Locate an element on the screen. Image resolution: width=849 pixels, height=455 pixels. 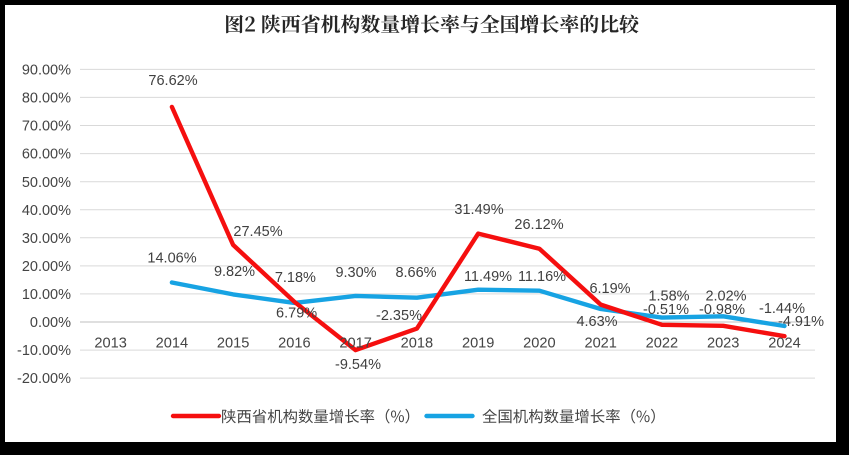
svg-text: 14.06% is located at coordinates (171, 259).